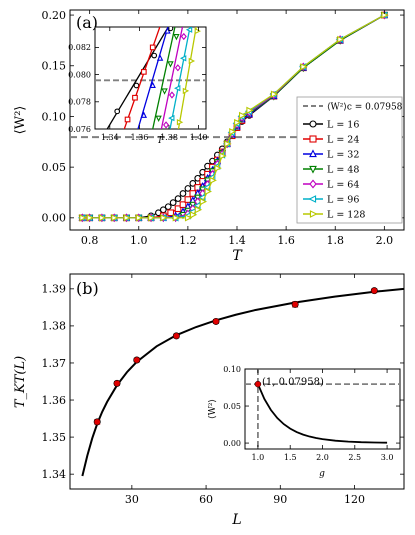 The image size is (415, 535). I want to click on panel-a-inset-y-tick-label: 0.082, so click(79, 47).